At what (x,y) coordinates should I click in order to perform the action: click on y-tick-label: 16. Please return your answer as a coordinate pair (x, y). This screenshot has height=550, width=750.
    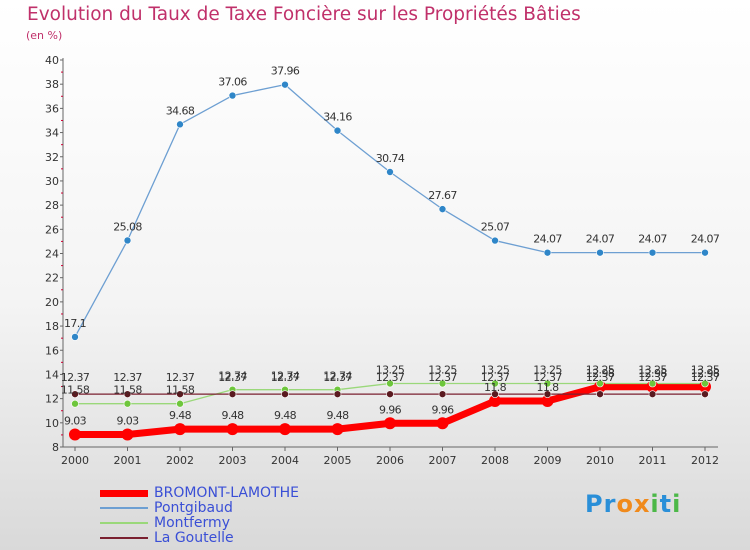
    Looking at the image, I should click on (52, 350).